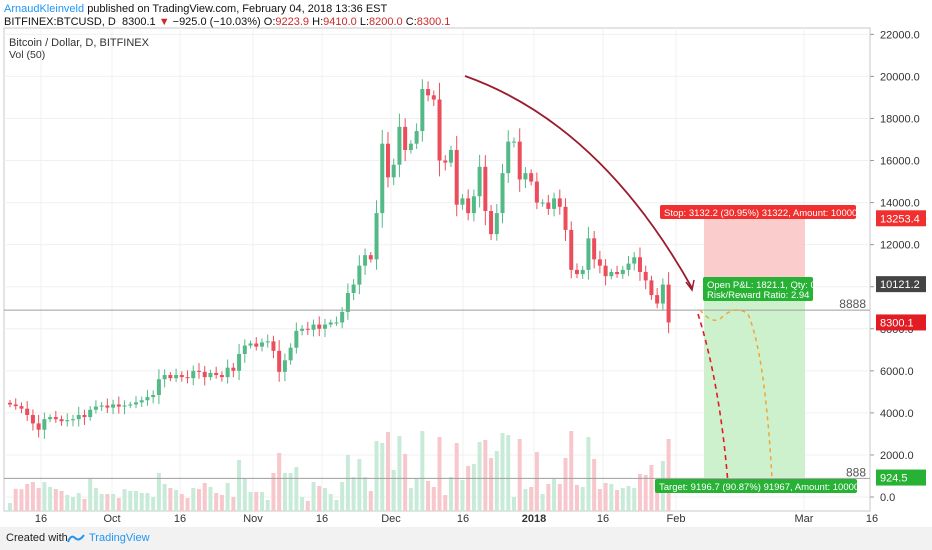 This screenshot has height=550, width=932. I want to click on stop-zone, so click(754, 251).